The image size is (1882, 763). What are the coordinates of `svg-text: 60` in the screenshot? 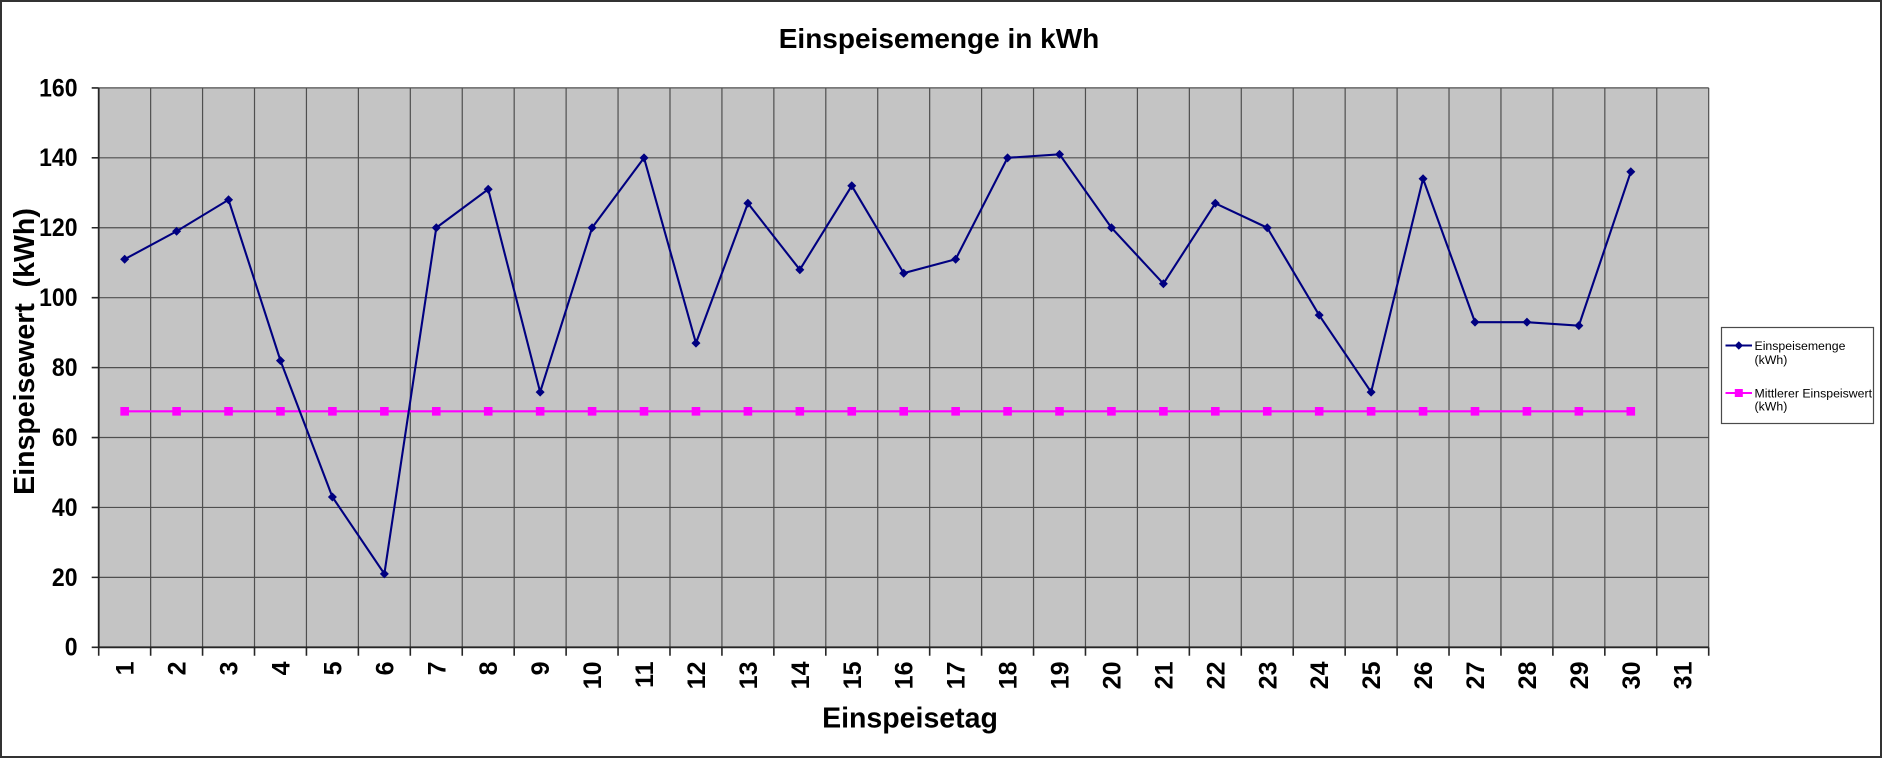 It's located at (65, 438).